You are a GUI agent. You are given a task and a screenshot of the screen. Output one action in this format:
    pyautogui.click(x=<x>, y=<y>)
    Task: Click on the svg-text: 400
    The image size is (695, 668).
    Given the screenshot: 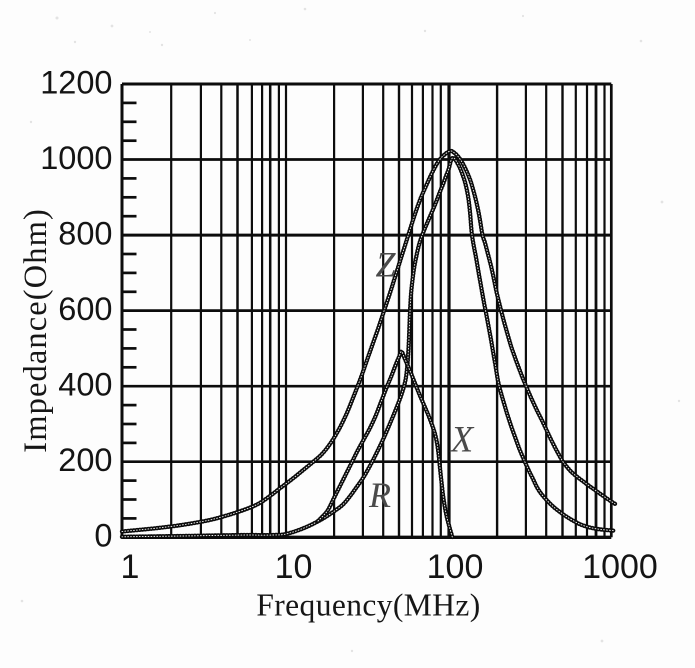 What is the action you would take?
    pyautogui.click(x=85, y=385)
    